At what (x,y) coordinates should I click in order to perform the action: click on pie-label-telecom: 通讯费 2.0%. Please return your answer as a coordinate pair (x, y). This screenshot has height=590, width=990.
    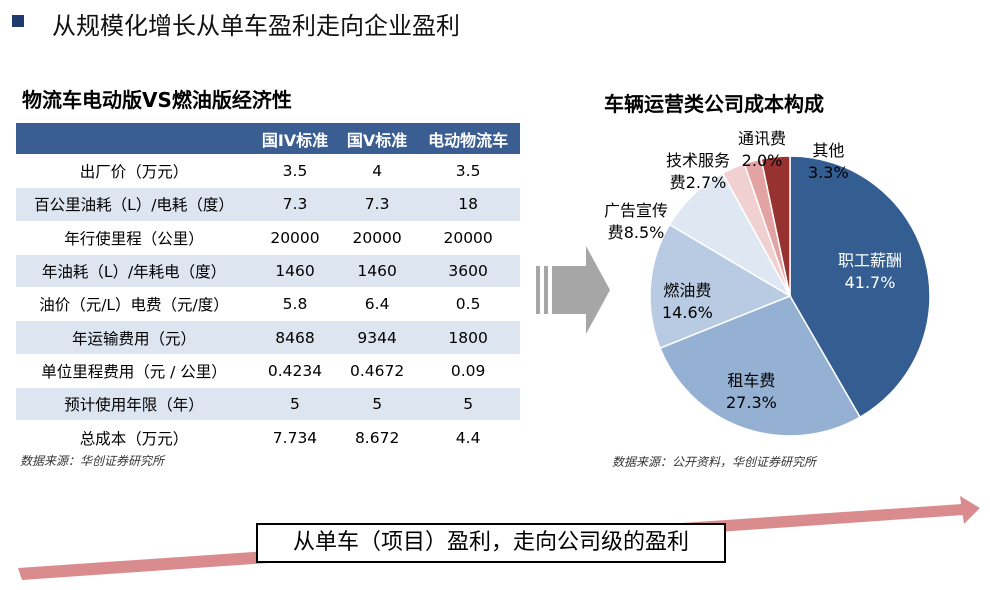
    Looking at the image, I should click on (762, 150).